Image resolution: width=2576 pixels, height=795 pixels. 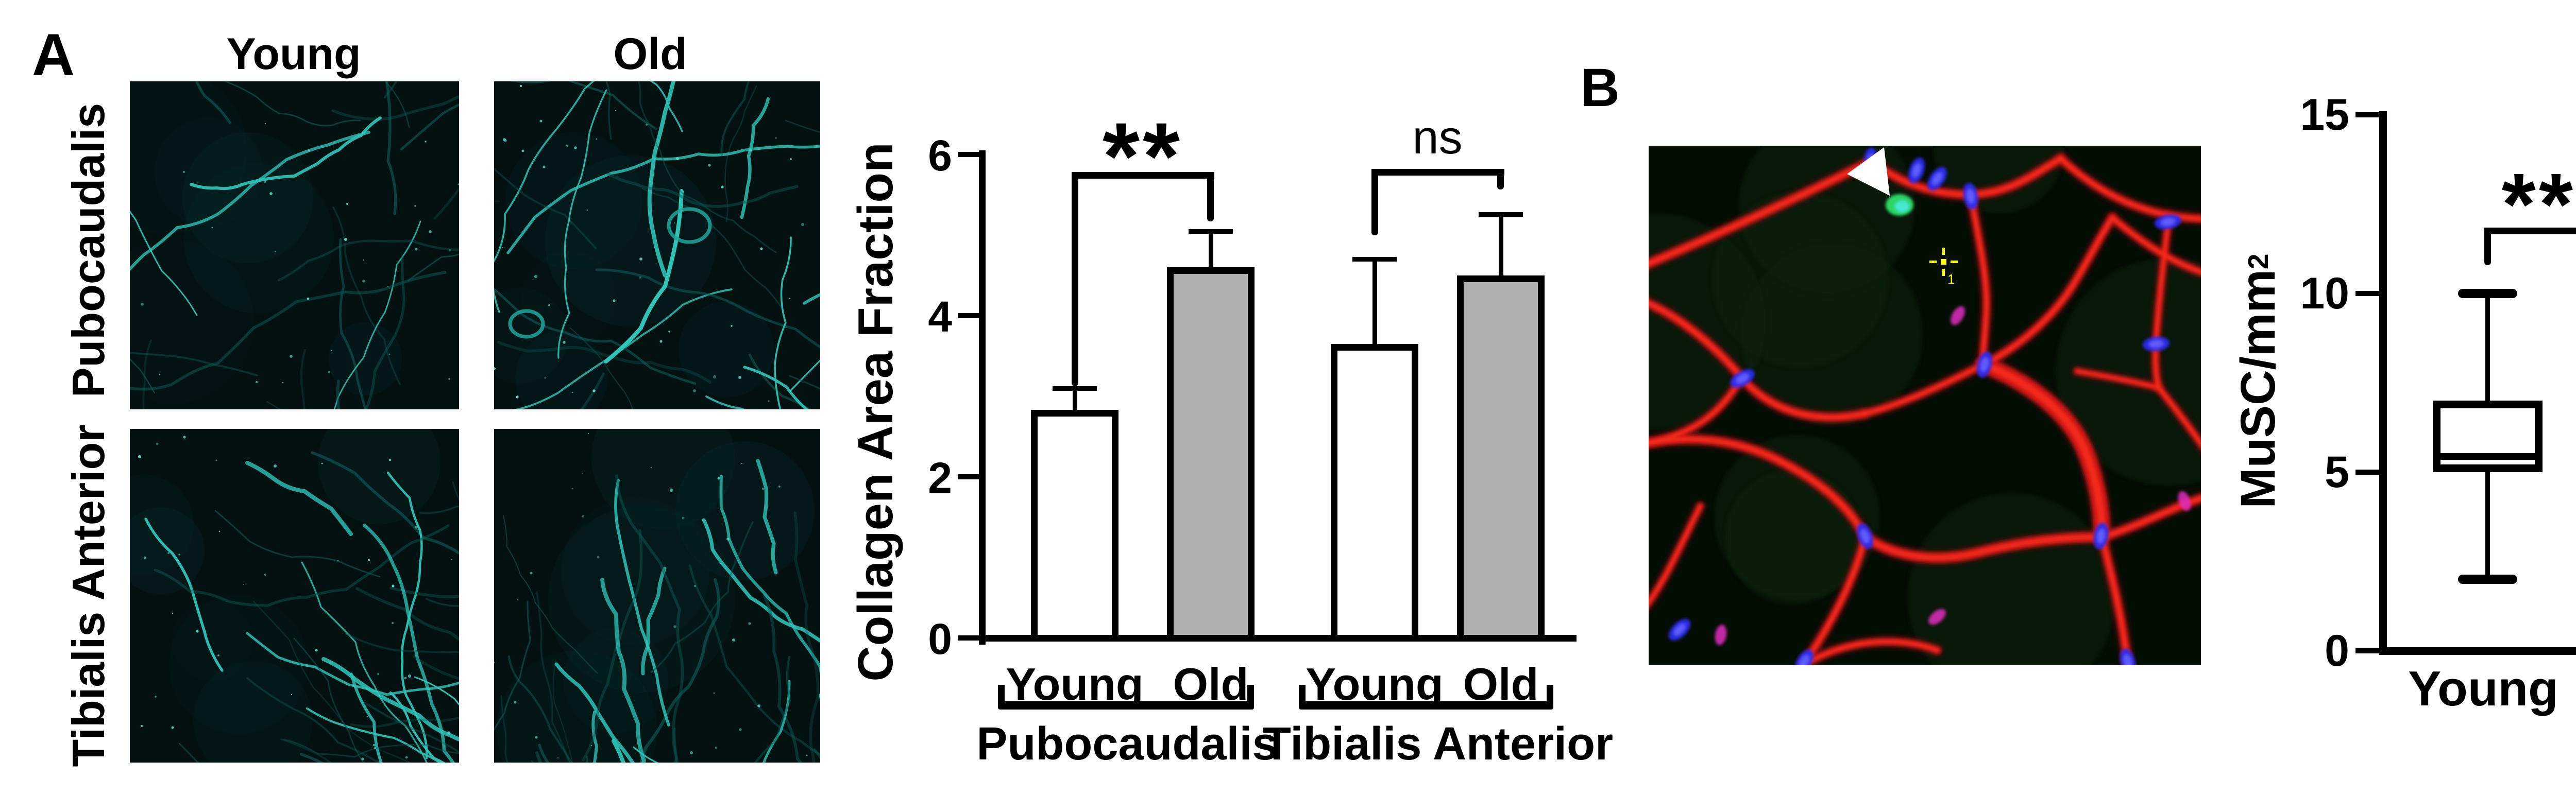 What do you see at coordinates (940, 317) in the screenshot?
I see `bar-chart-tick-label-4: 4` at bounding box center [940, 317].